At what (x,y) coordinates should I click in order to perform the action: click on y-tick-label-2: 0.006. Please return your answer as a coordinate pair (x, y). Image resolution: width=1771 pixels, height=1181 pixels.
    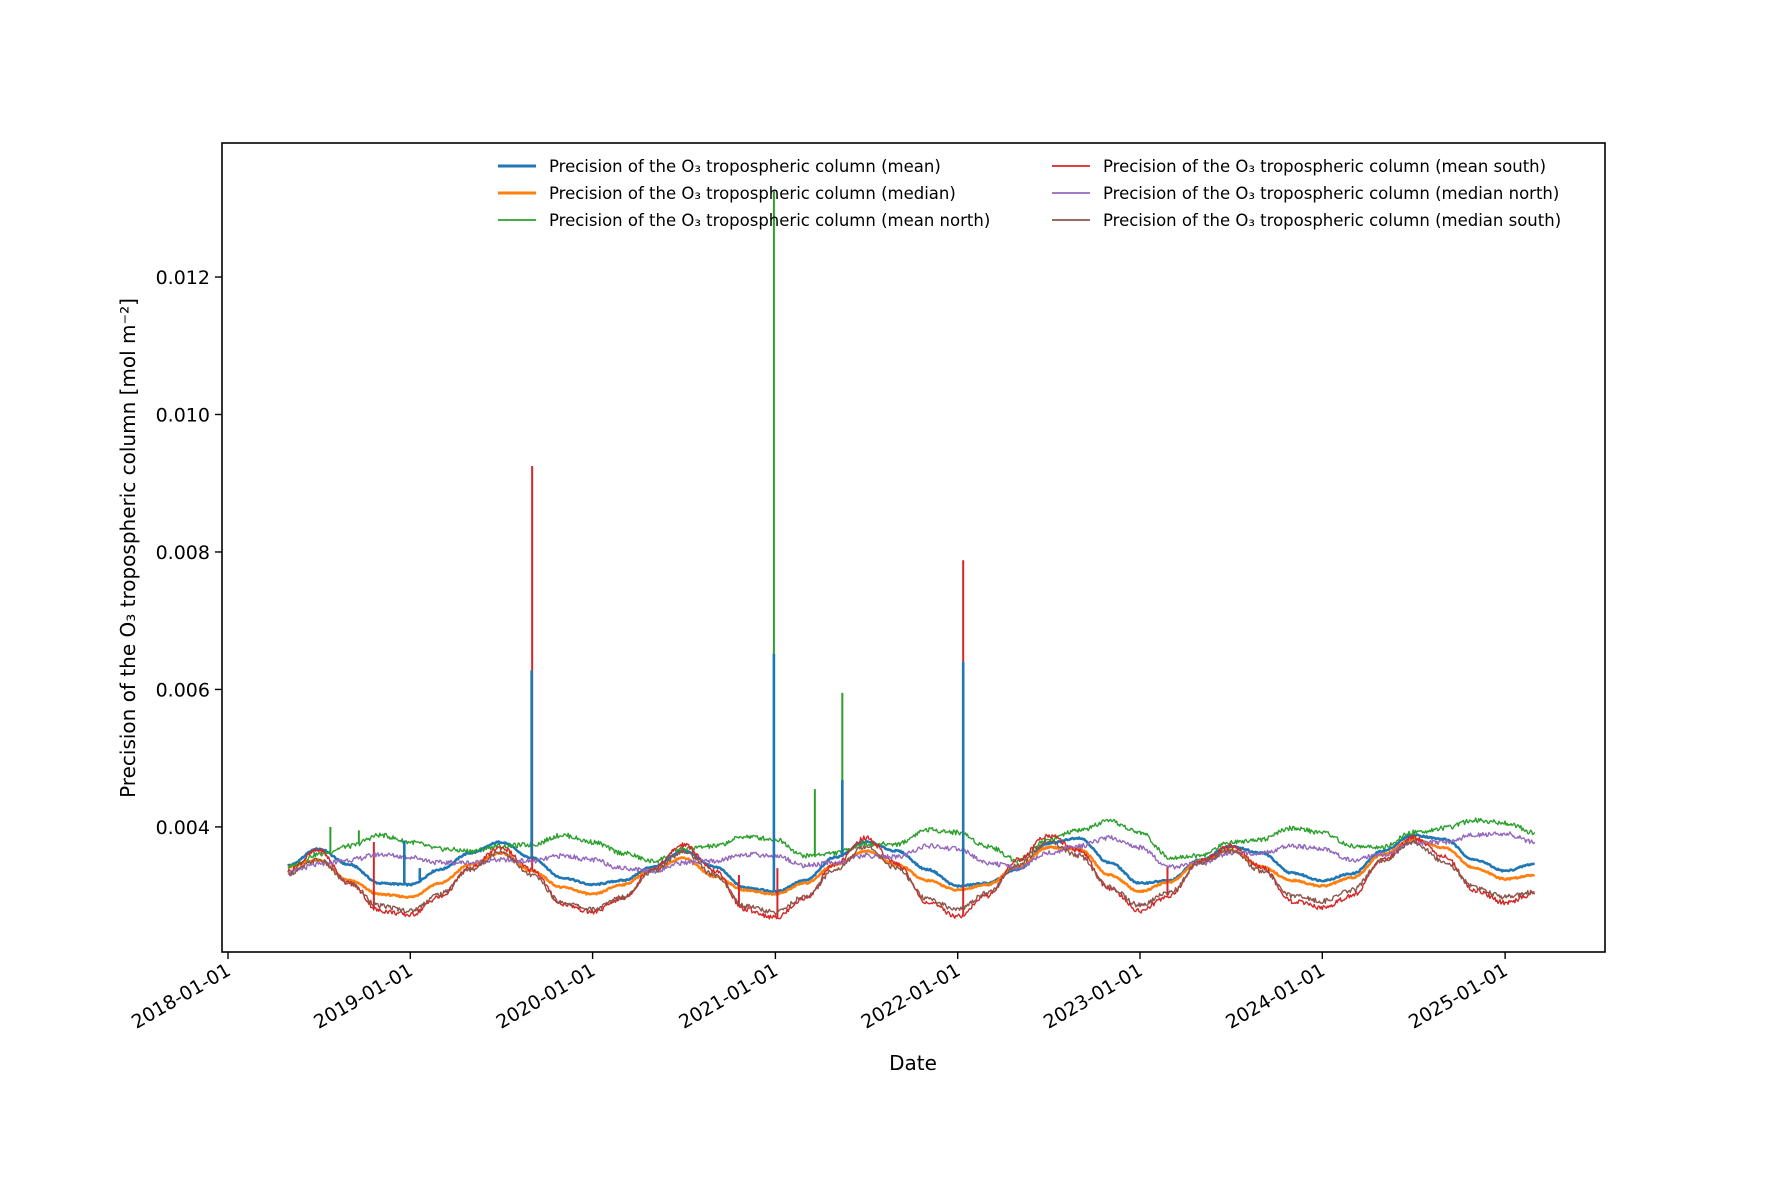
    Looking at the image, I should click on (183, 690).